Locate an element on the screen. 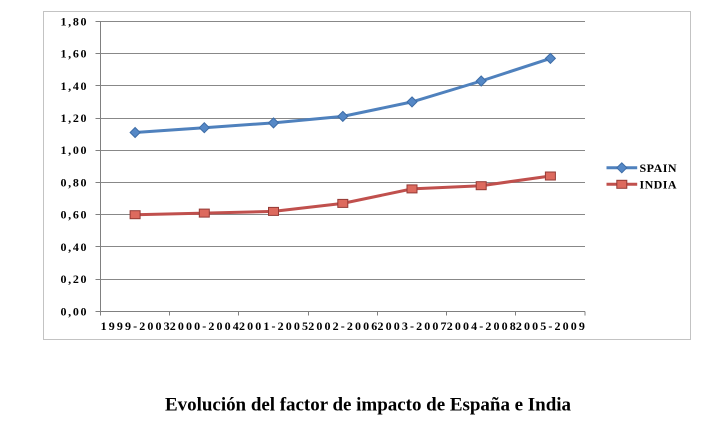  svg-text: 1,60 is located at coordinates (74, 54).